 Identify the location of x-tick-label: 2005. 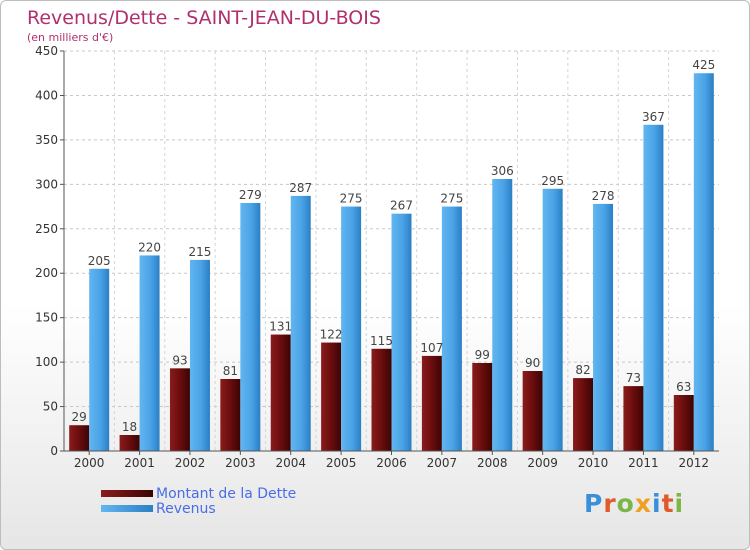
(341, 463).